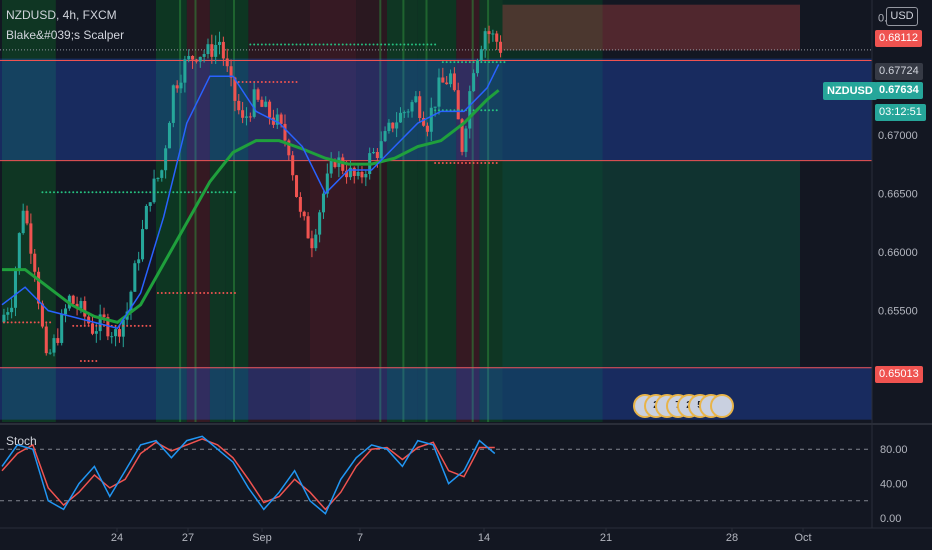  What do you see at coordinates (360, 538) in the screenshot?
I see `time-axis-tick: 7` at bounding box center [360, 538].